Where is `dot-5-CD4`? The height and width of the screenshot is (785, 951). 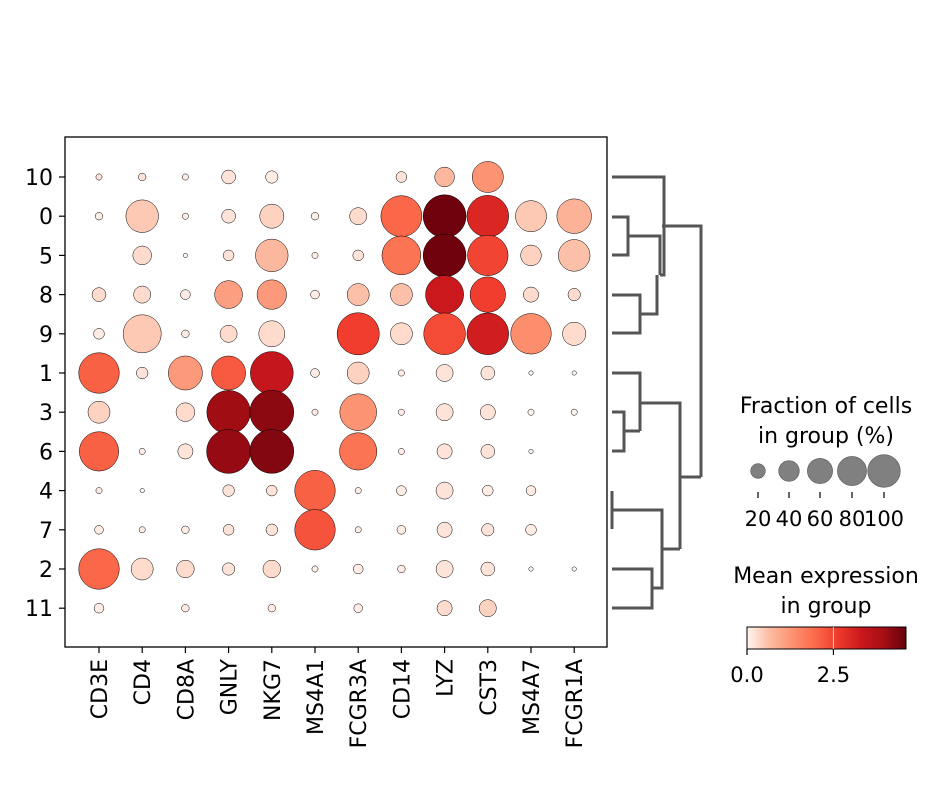
dot-5-CD4 is located at coordinates (142, 255).